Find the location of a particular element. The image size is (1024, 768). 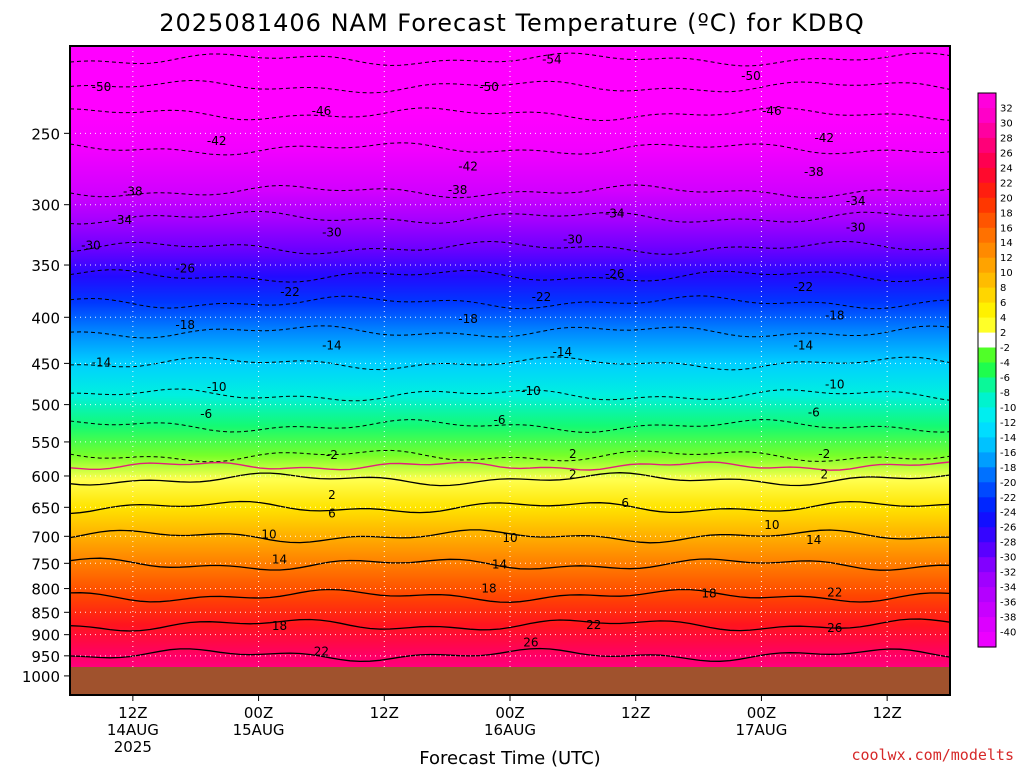

colorbar-label: -38 is located at coordinates (1008, 618).